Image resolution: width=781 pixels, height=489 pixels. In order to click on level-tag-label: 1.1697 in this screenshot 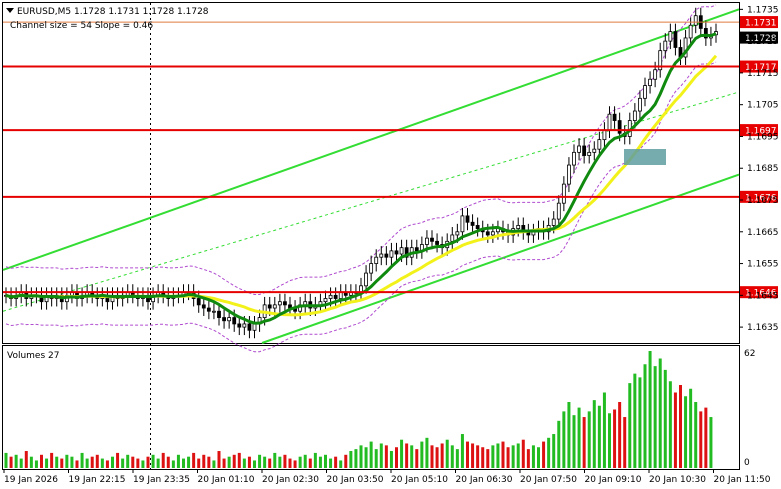, I will do `click(761, 132)`.